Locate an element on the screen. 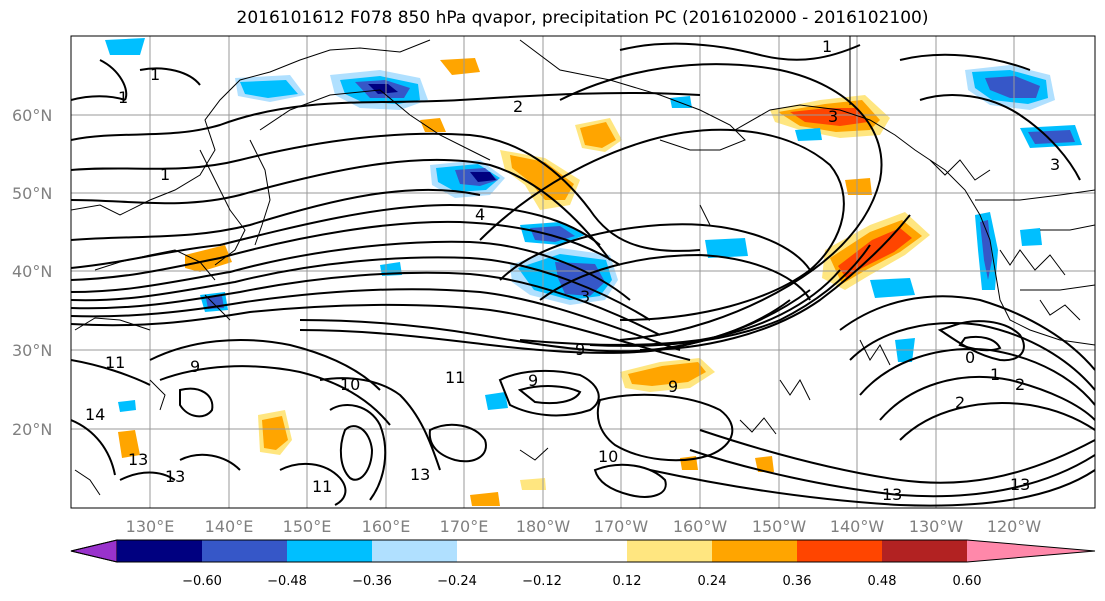 The height and width of the screenshot is (601, 1105). latitude-labels: 60°N 50°N 40°N 30°N 20°N is located at coordinates (32, 272).